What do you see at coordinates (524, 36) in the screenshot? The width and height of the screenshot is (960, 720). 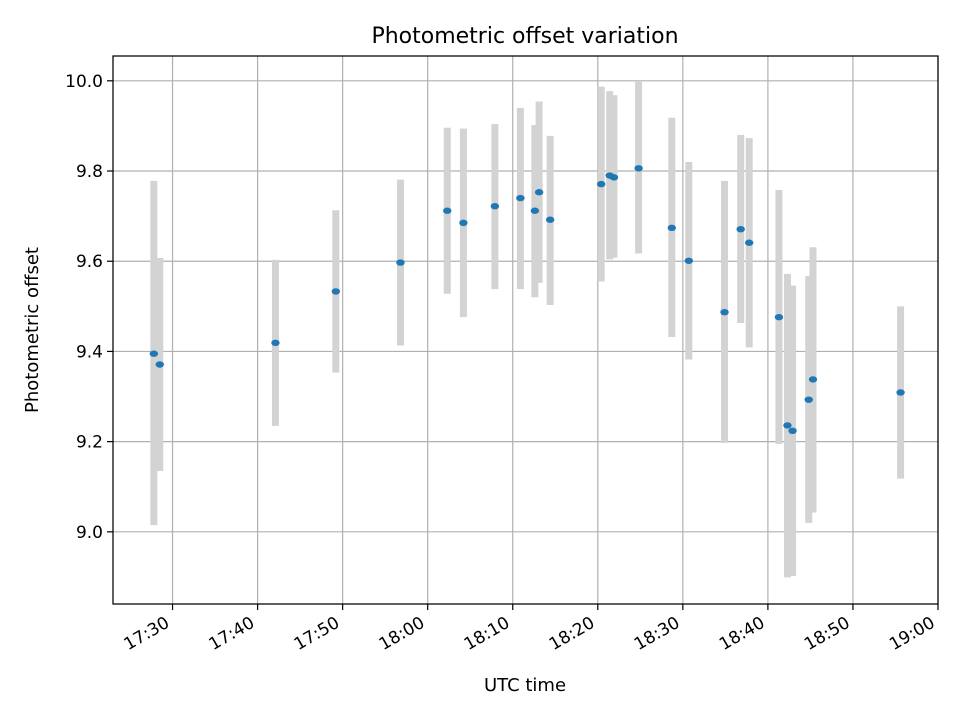 I see `chart-title: Photometric offset variation` at bounding box center [524, 36].